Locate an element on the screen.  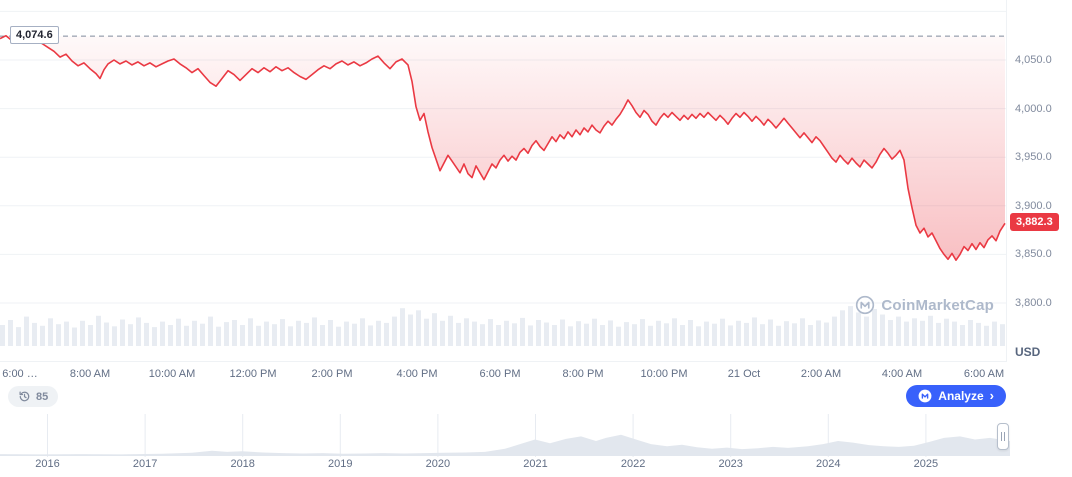
time-axis-label: 10:00 AM is located at coordinates (172, 374).